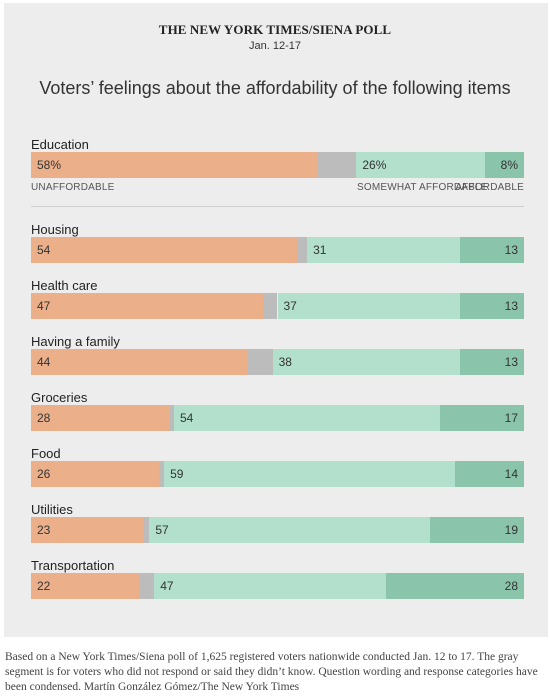 The image size is (550, 697). Describe the element at coordinates (511, 530) in the screenshot. I see `data-label-affordable: 19` at that location.